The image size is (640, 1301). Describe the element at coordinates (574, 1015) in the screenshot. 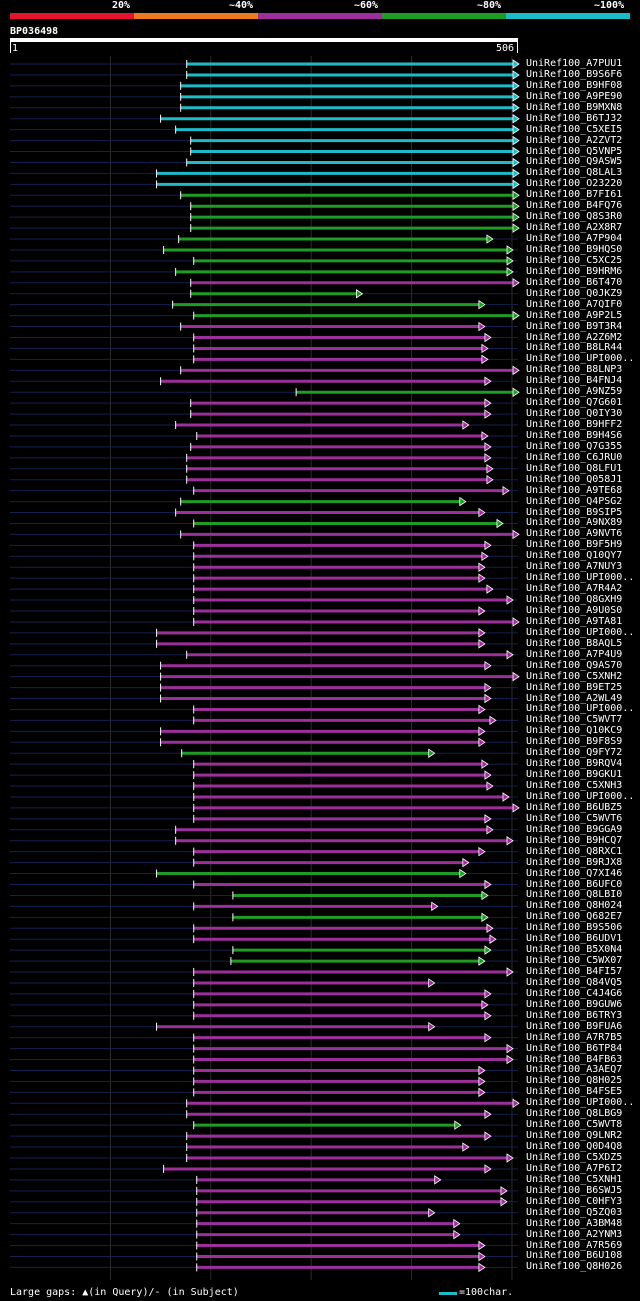

I see `hit-label: UniRef100_B6TRY3` at that location.